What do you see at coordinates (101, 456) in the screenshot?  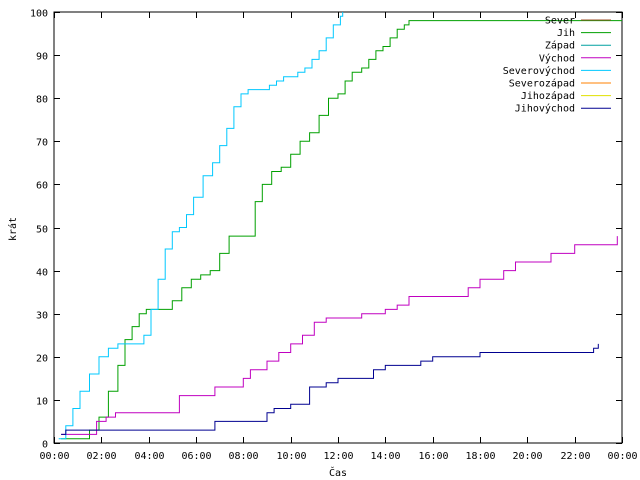 I see `x-tick-label: 02:00` at bounding box center [101, 456].